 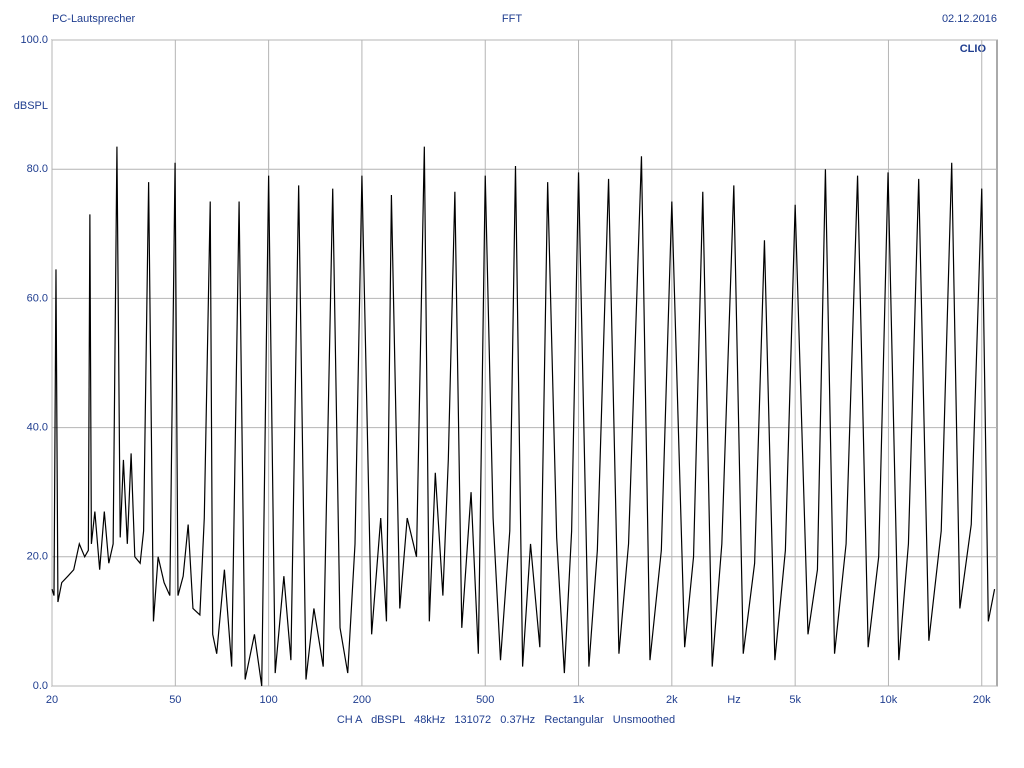 I want to click on y-axis-label: dBSPL, so click(x=31, y=106).